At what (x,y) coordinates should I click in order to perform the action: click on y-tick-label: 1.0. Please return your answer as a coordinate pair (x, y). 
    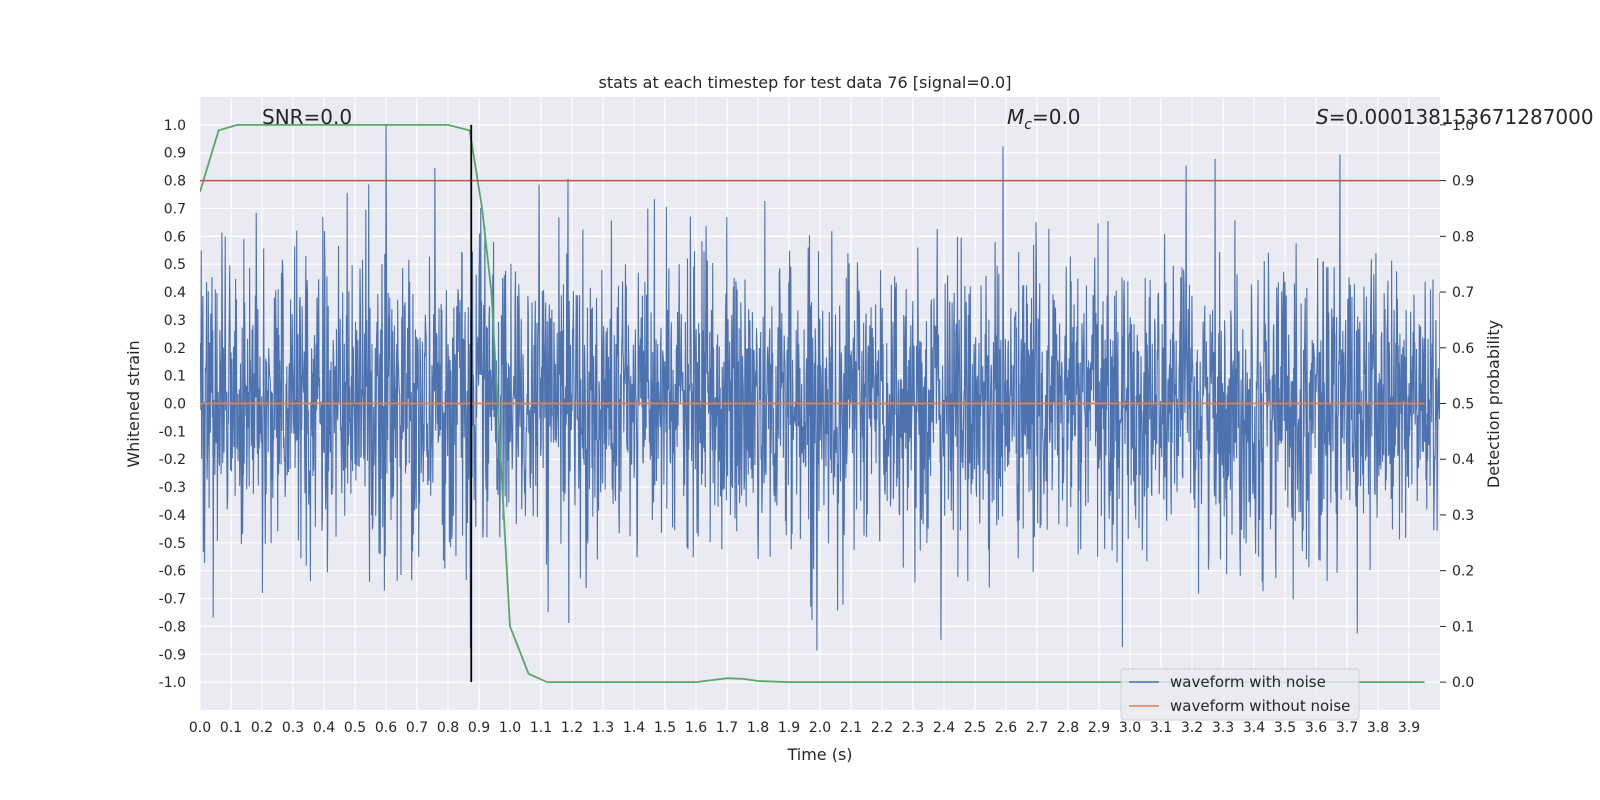
    Looking at the image, I should click on (175, 126).